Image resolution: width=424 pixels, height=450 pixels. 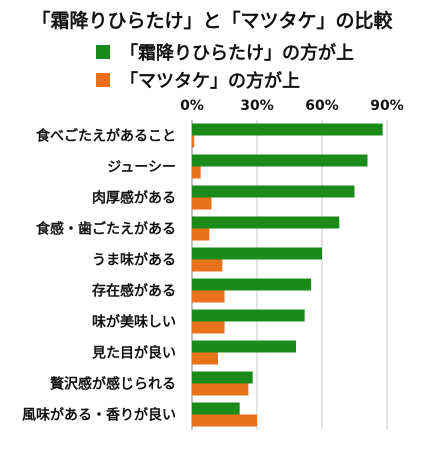 I want to click on category-label: 風味がある・香りが良い, so click(x=99, y=415).